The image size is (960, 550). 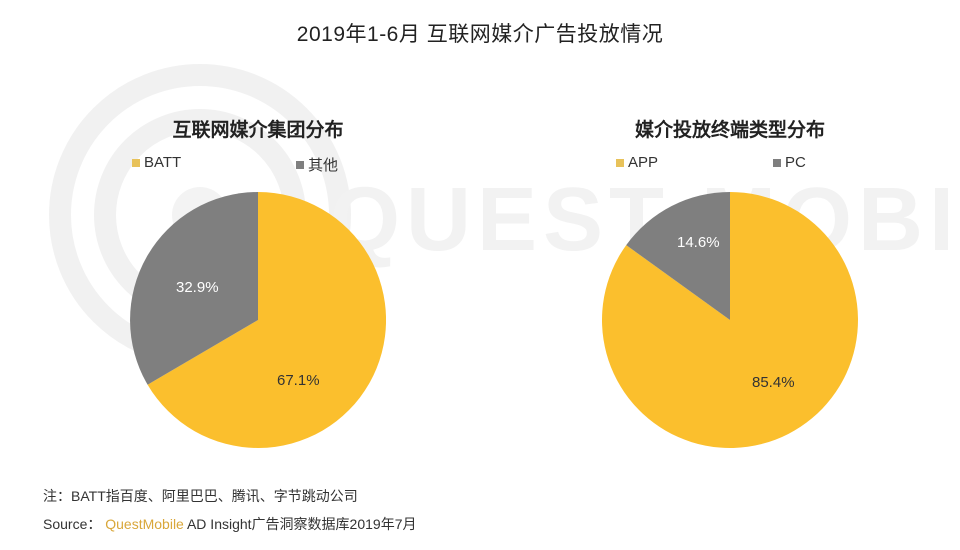 What do you see at coordinates (258, 166) in the screenshot?
I see `legend: BATT 其他` at bounding box center [258, 166].